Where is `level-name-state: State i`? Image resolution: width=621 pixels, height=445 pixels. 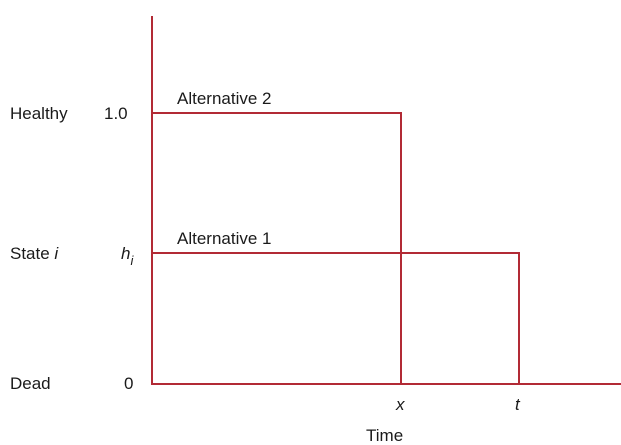
level-name-state: State i is located at coordinates (34, 253).